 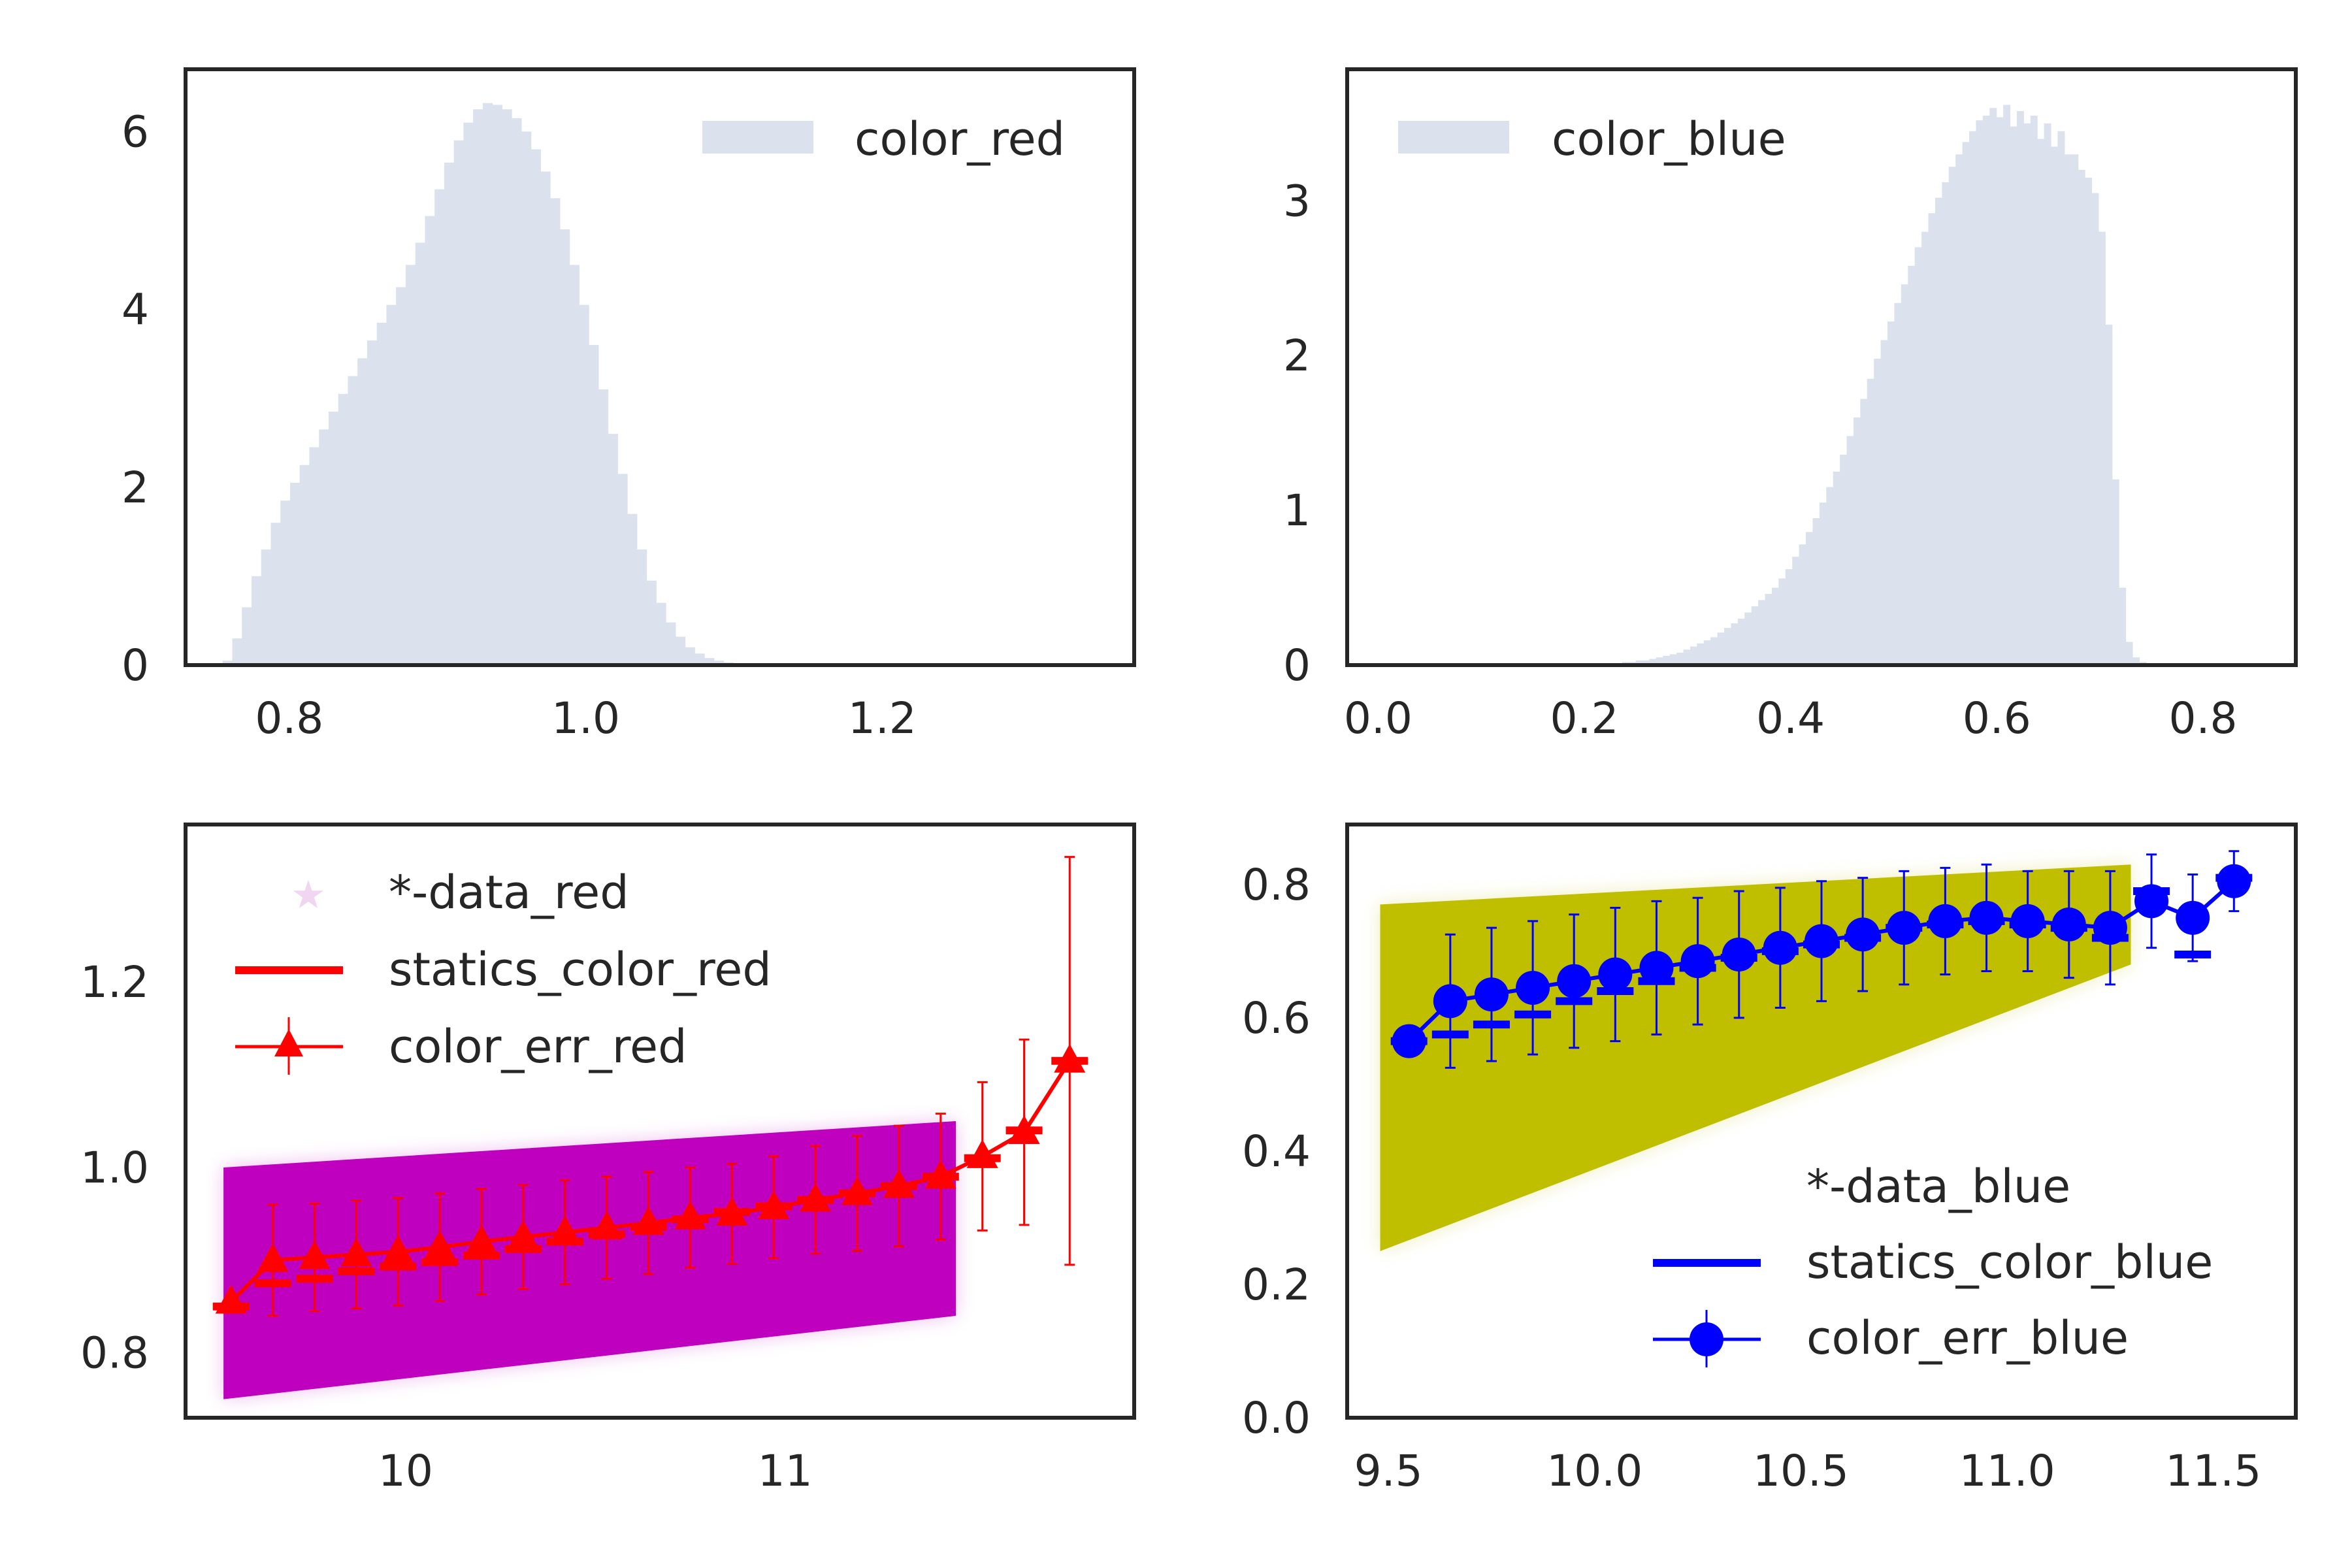 What do you see at coordinates (1801, 1471) in the screenshot?
I see `x-tick-label: 10.5` at bounding box center [1801, 1471].